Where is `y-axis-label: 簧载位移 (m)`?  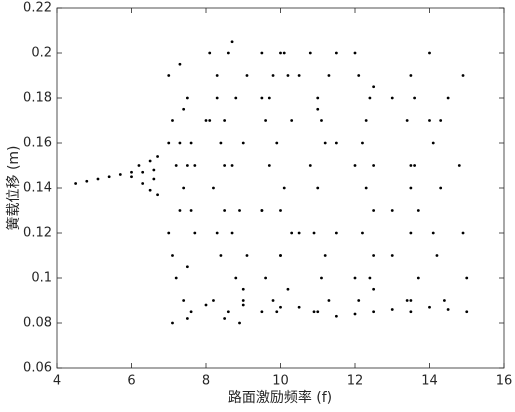 y-axis-label: 簧载位移 (m) is located at coordinates (14, 187).